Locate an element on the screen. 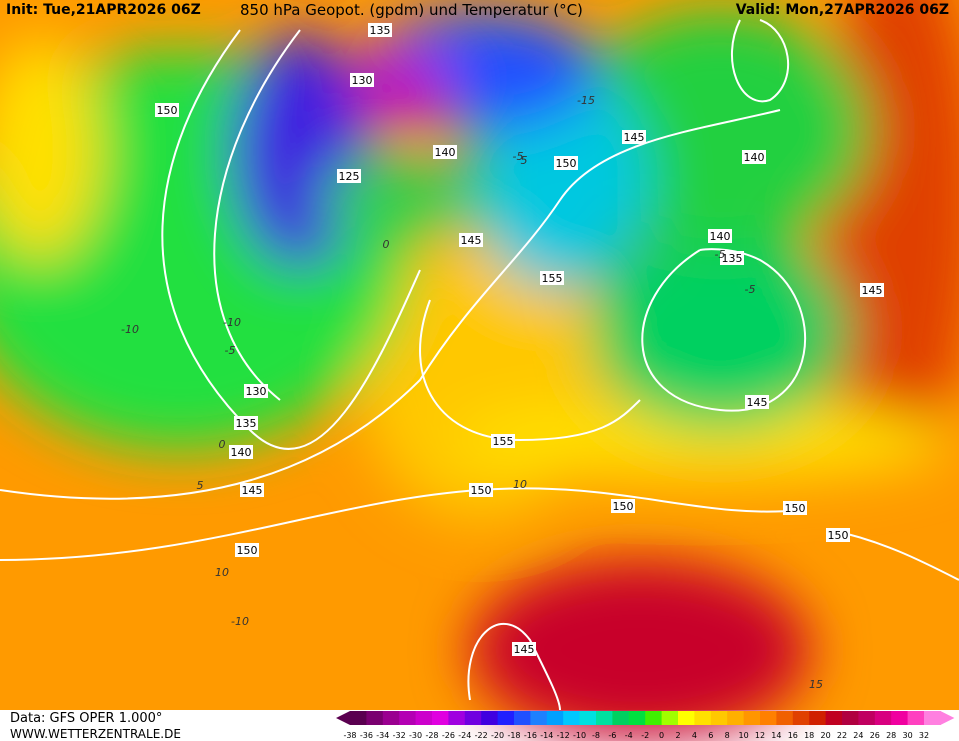 This screenshot has height=741, width=959. colorbar-label: 12 is located at coordinates (760, 735).